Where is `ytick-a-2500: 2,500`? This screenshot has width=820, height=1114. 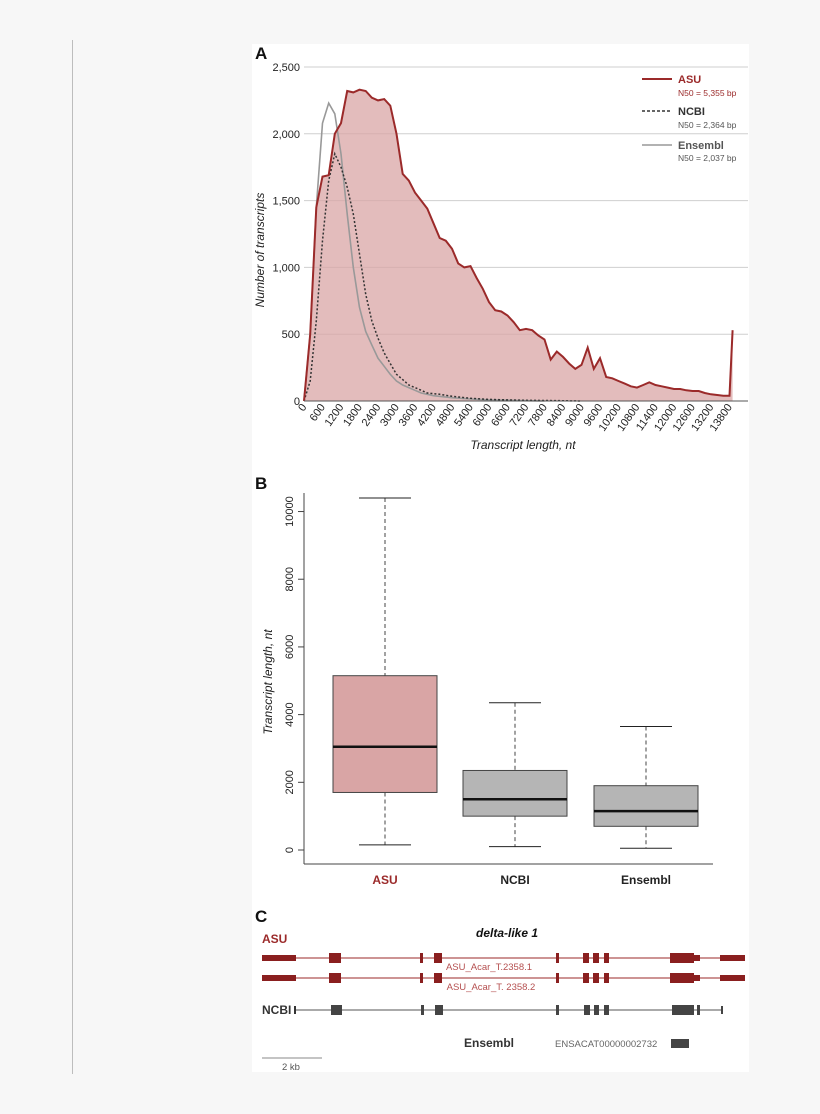 ytick-a-2500: 2,500 is located at coordinates (286, 68).